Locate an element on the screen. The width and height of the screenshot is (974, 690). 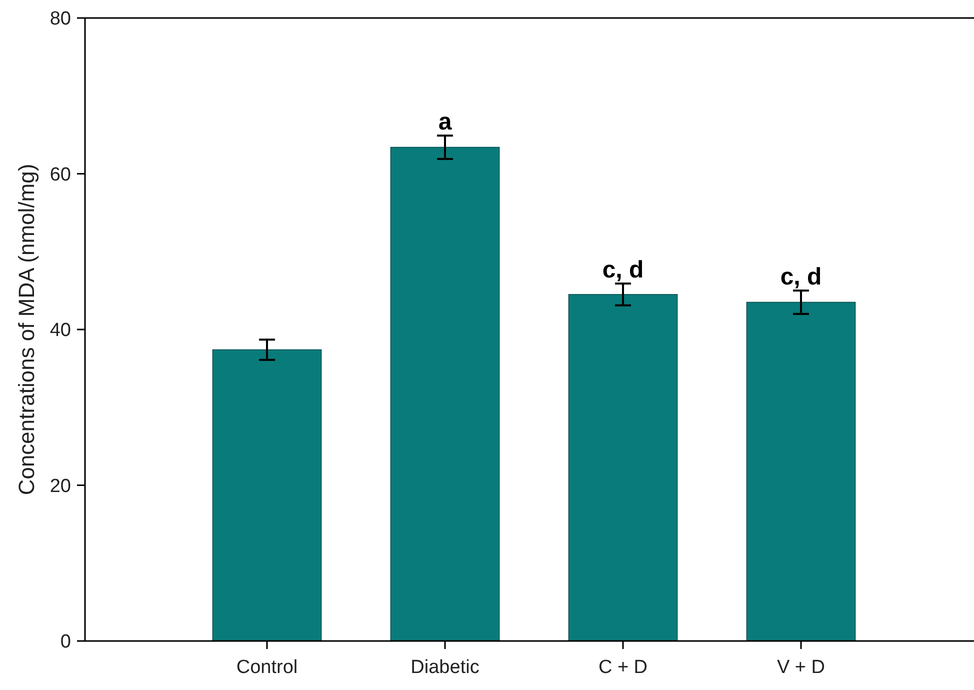
x-tick-label: Control is located at coordinates (267, 667).